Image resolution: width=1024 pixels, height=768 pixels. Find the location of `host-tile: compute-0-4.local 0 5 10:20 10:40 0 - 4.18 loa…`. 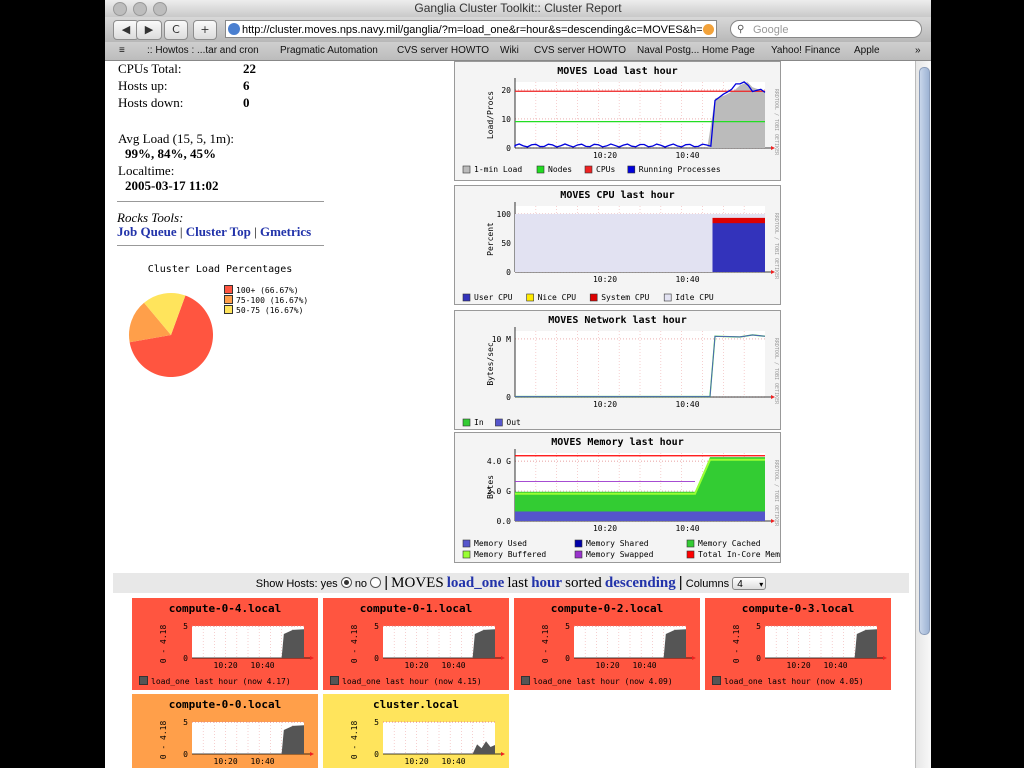

host-tile: compute-0-4.local 0 5 10:20 10:40 0 - 4.18 loa… is located at coordinates (225, 644).